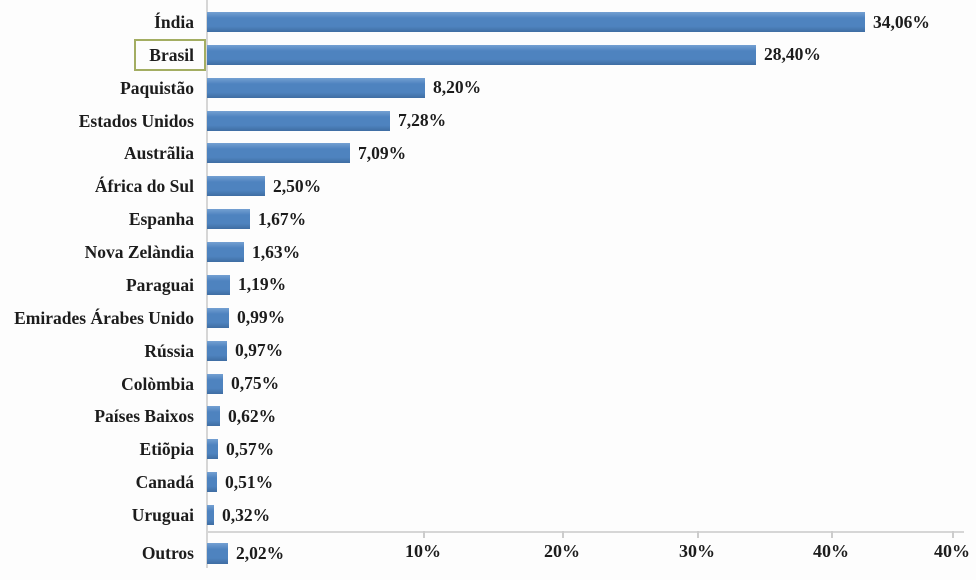 The image size is (976, 580). What do you see at coordinates (382, 152) in the screenshot?
I see `value-label: 7,09%` at bounding box center [382, 152].